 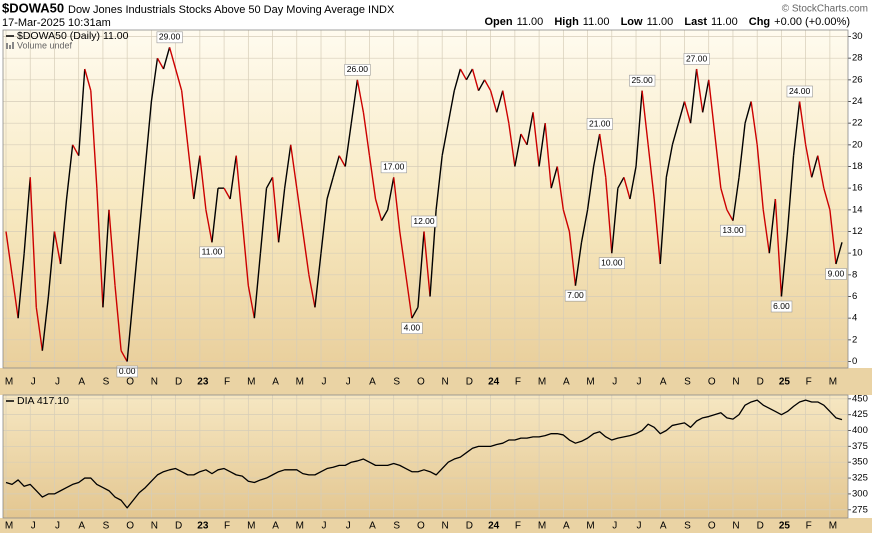 I want to click on value-label: 25.00, so click(x=642, y=80).